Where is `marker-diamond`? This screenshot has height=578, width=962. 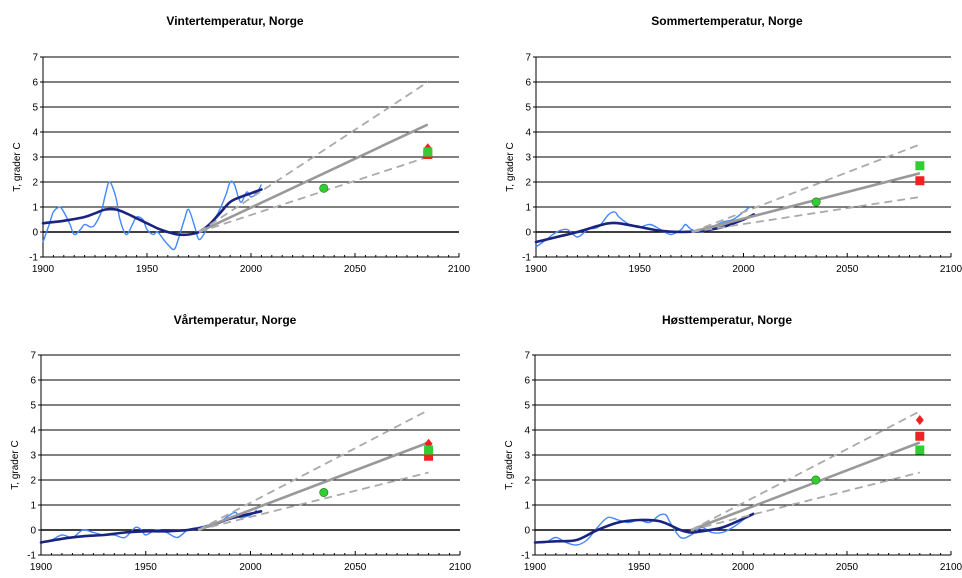 marker-diamond is located at coordinates (919, 420).